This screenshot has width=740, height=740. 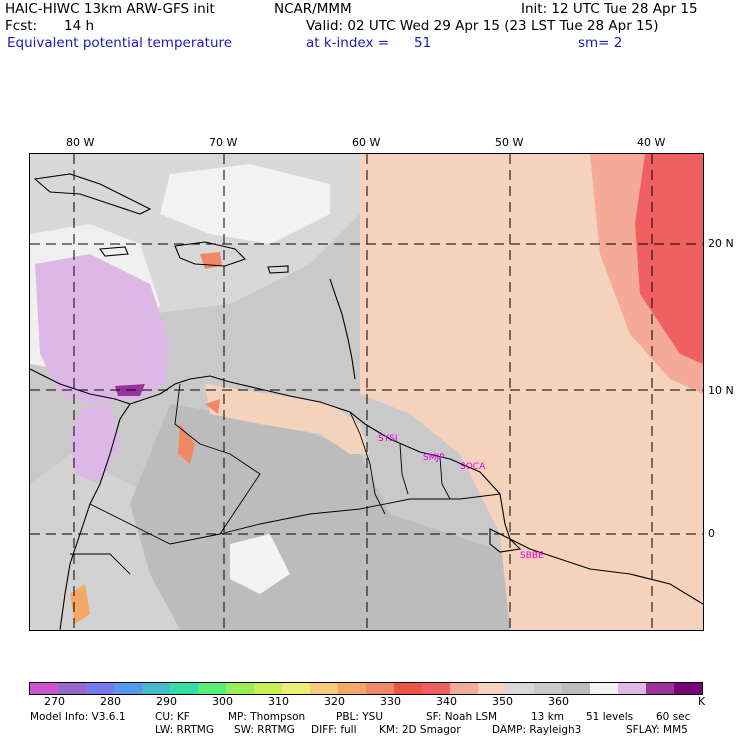 What do you see at coordinates (548, 717) in the screenshot?
I see `footer-resolution: 13 km` at bounding box center [548, 717].